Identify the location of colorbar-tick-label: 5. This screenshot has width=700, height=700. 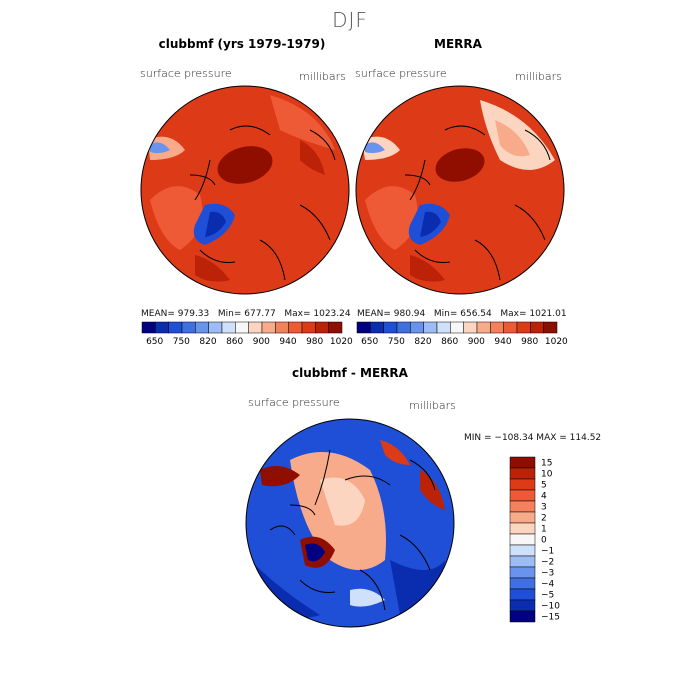
(544, 486).